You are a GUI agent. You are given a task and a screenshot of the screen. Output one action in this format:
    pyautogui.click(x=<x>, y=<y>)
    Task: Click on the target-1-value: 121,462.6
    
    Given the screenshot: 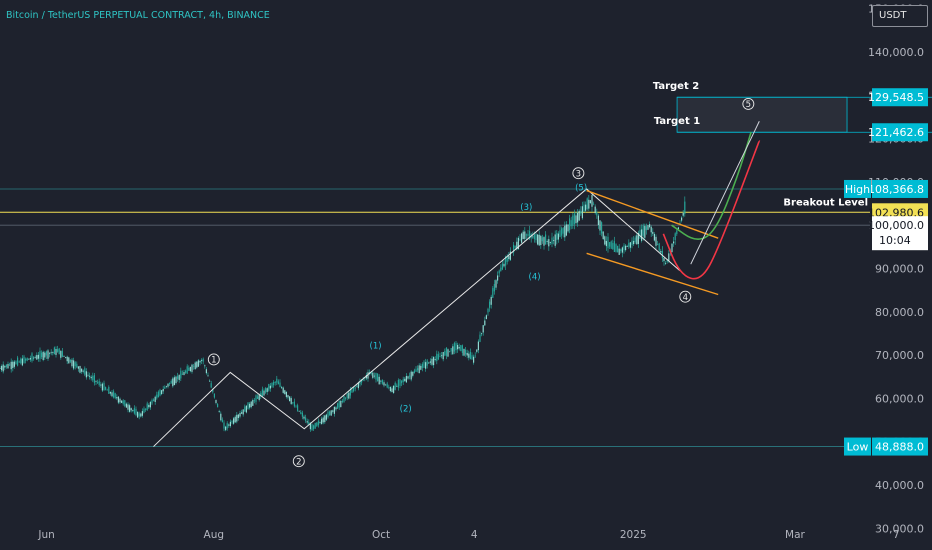 What is the action you would take?
    pyautogui.click(x=896, y=132)
    